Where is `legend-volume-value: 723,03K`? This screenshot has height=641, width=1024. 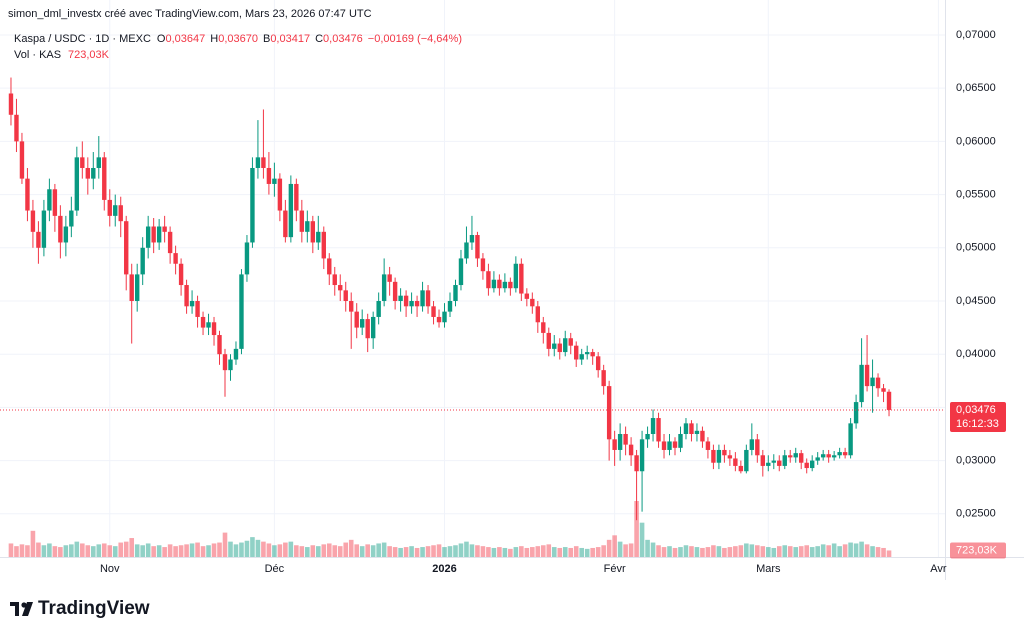
legend-volume-value: 723,03K is located at coordinates (89, 55).